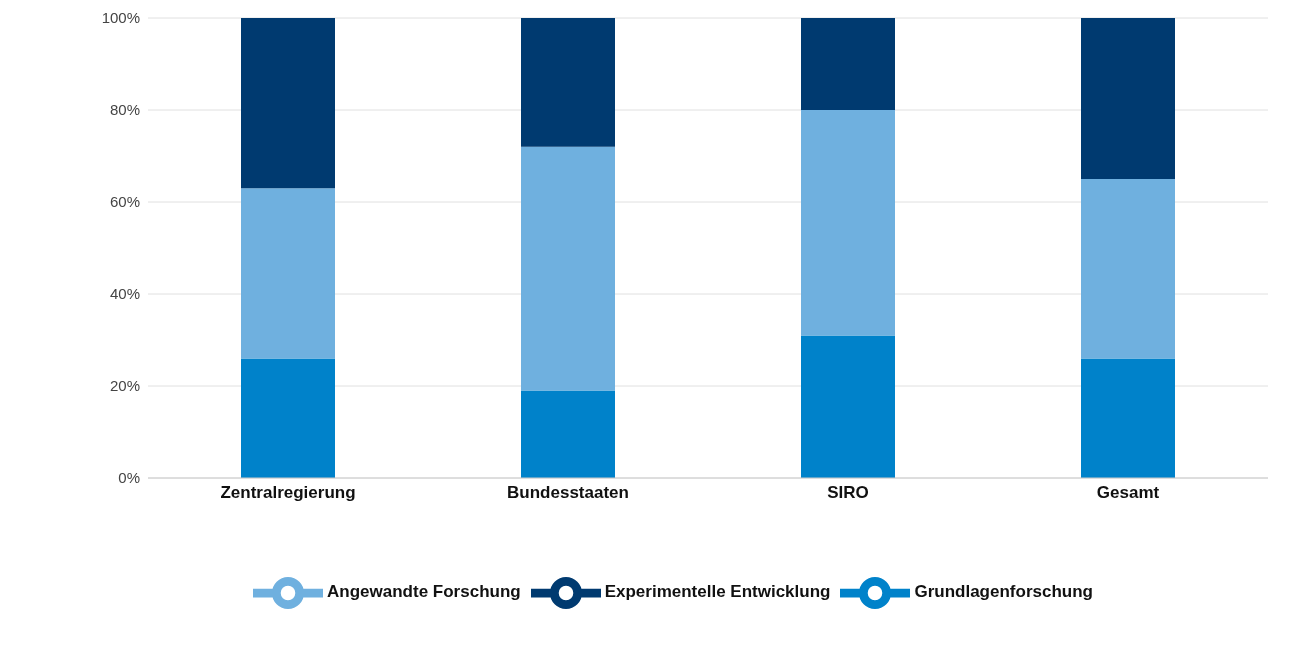  Describe the element at coordinates (124, 386) in the screenshot. I see `y-tick-label: 20%` at that location.